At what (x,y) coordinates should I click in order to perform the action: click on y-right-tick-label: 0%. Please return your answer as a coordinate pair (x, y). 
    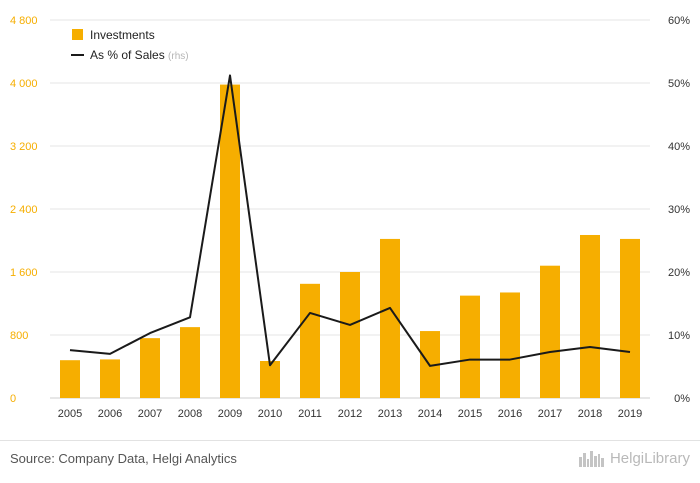
    Looking at the image, I should click on (682, 399).